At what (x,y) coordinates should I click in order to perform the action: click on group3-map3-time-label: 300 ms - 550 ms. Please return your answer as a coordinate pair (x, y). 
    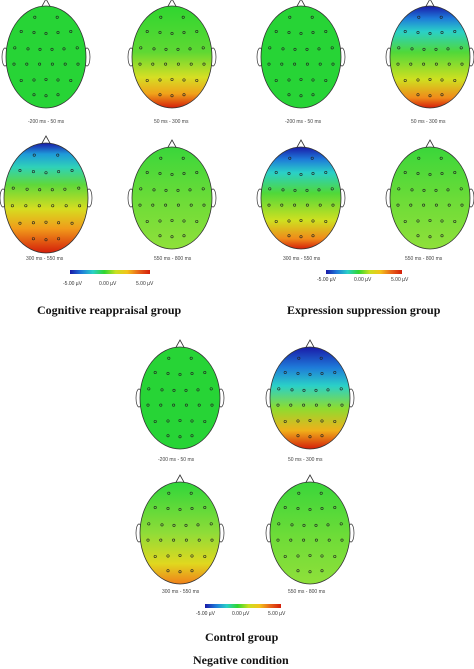
    Looking at the image, I should click on (181, 592).